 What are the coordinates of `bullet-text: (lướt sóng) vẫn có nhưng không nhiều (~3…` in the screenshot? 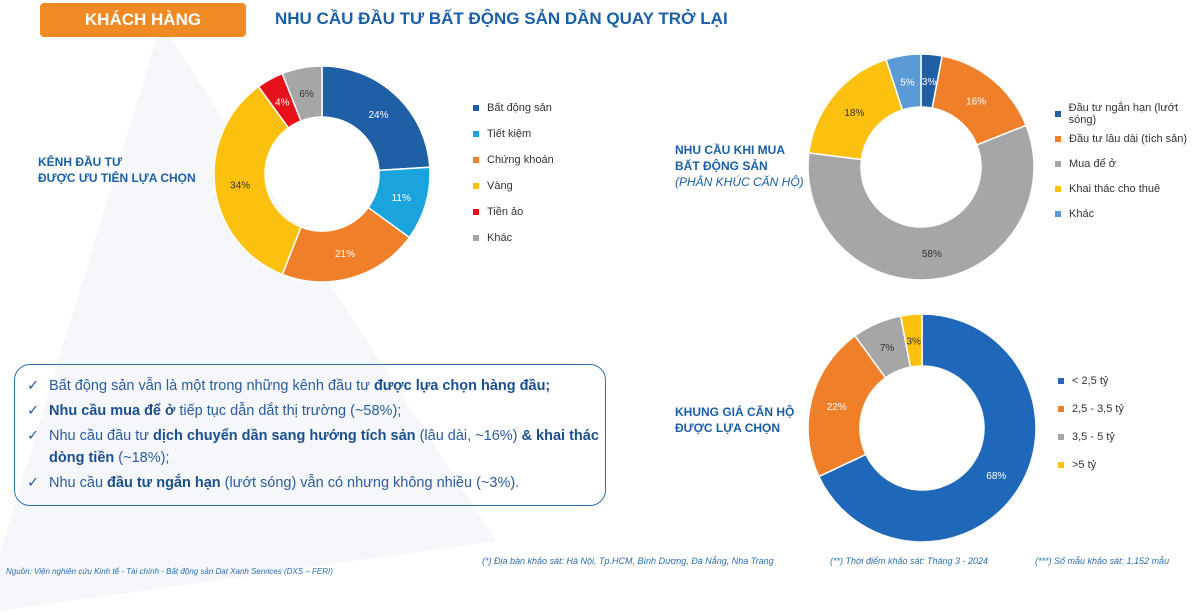 It's located at (370, 483).